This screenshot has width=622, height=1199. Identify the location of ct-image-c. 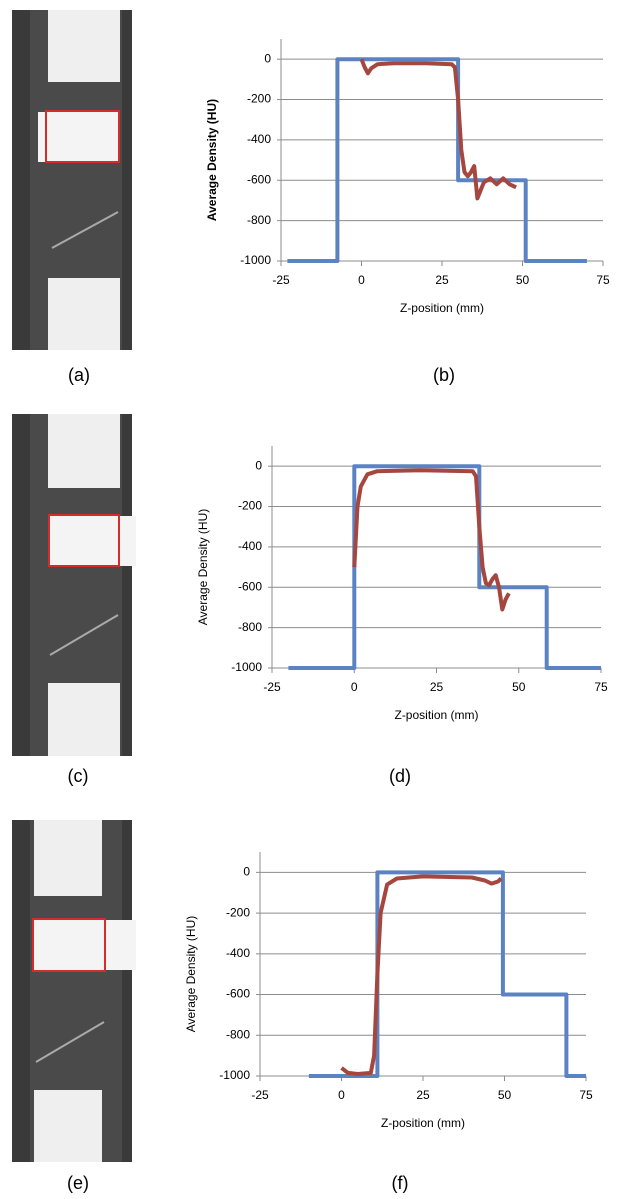
(74, 585).